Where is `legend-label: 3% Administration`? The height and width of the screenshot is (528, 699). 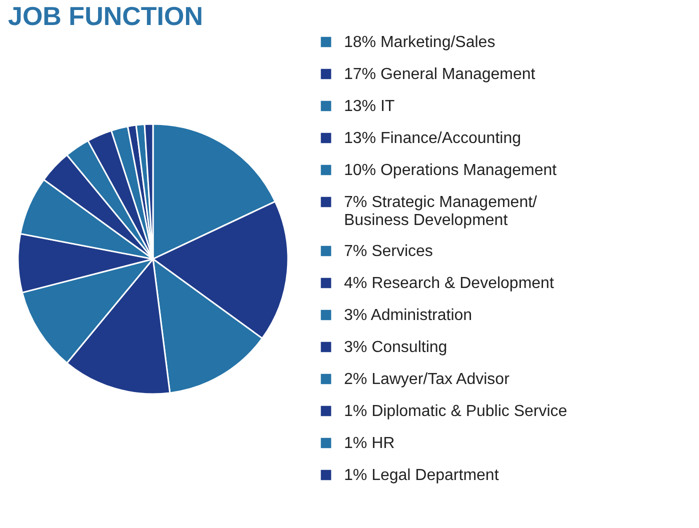
legend-label: 3% Administration is located at coordinates (408, 315).